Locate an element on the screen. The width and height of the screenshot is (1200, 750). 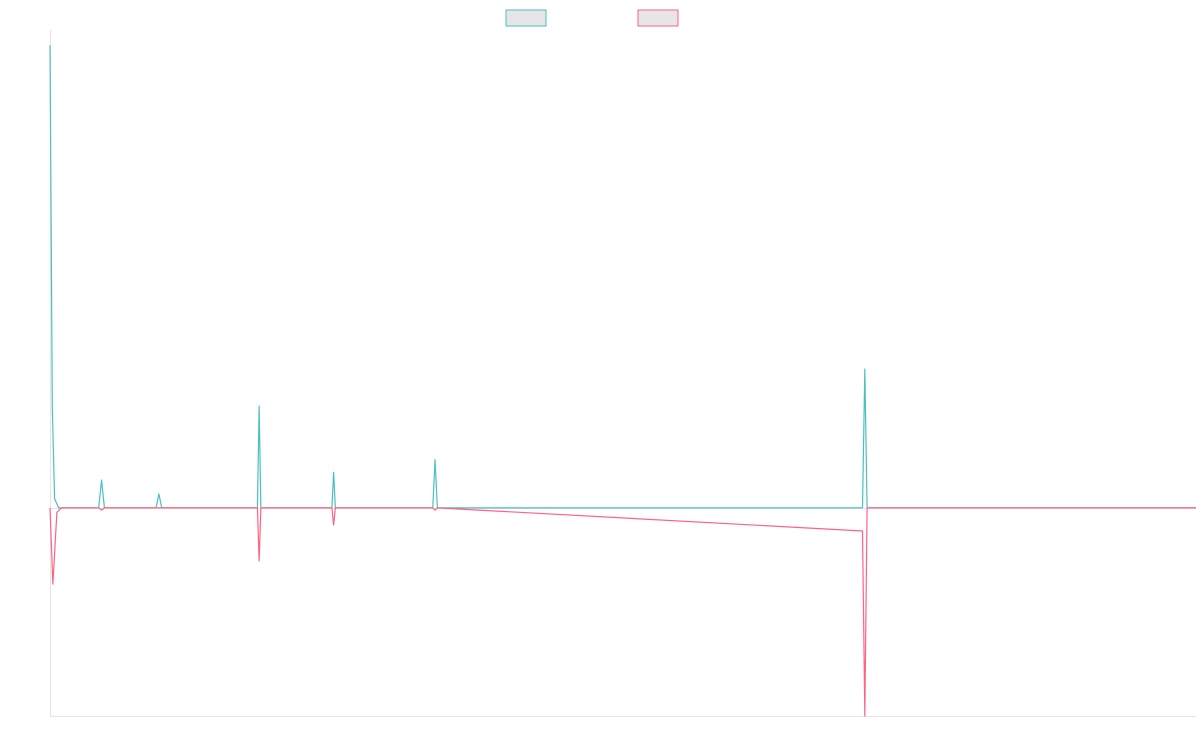
legend is located at coordinates (592, 18).